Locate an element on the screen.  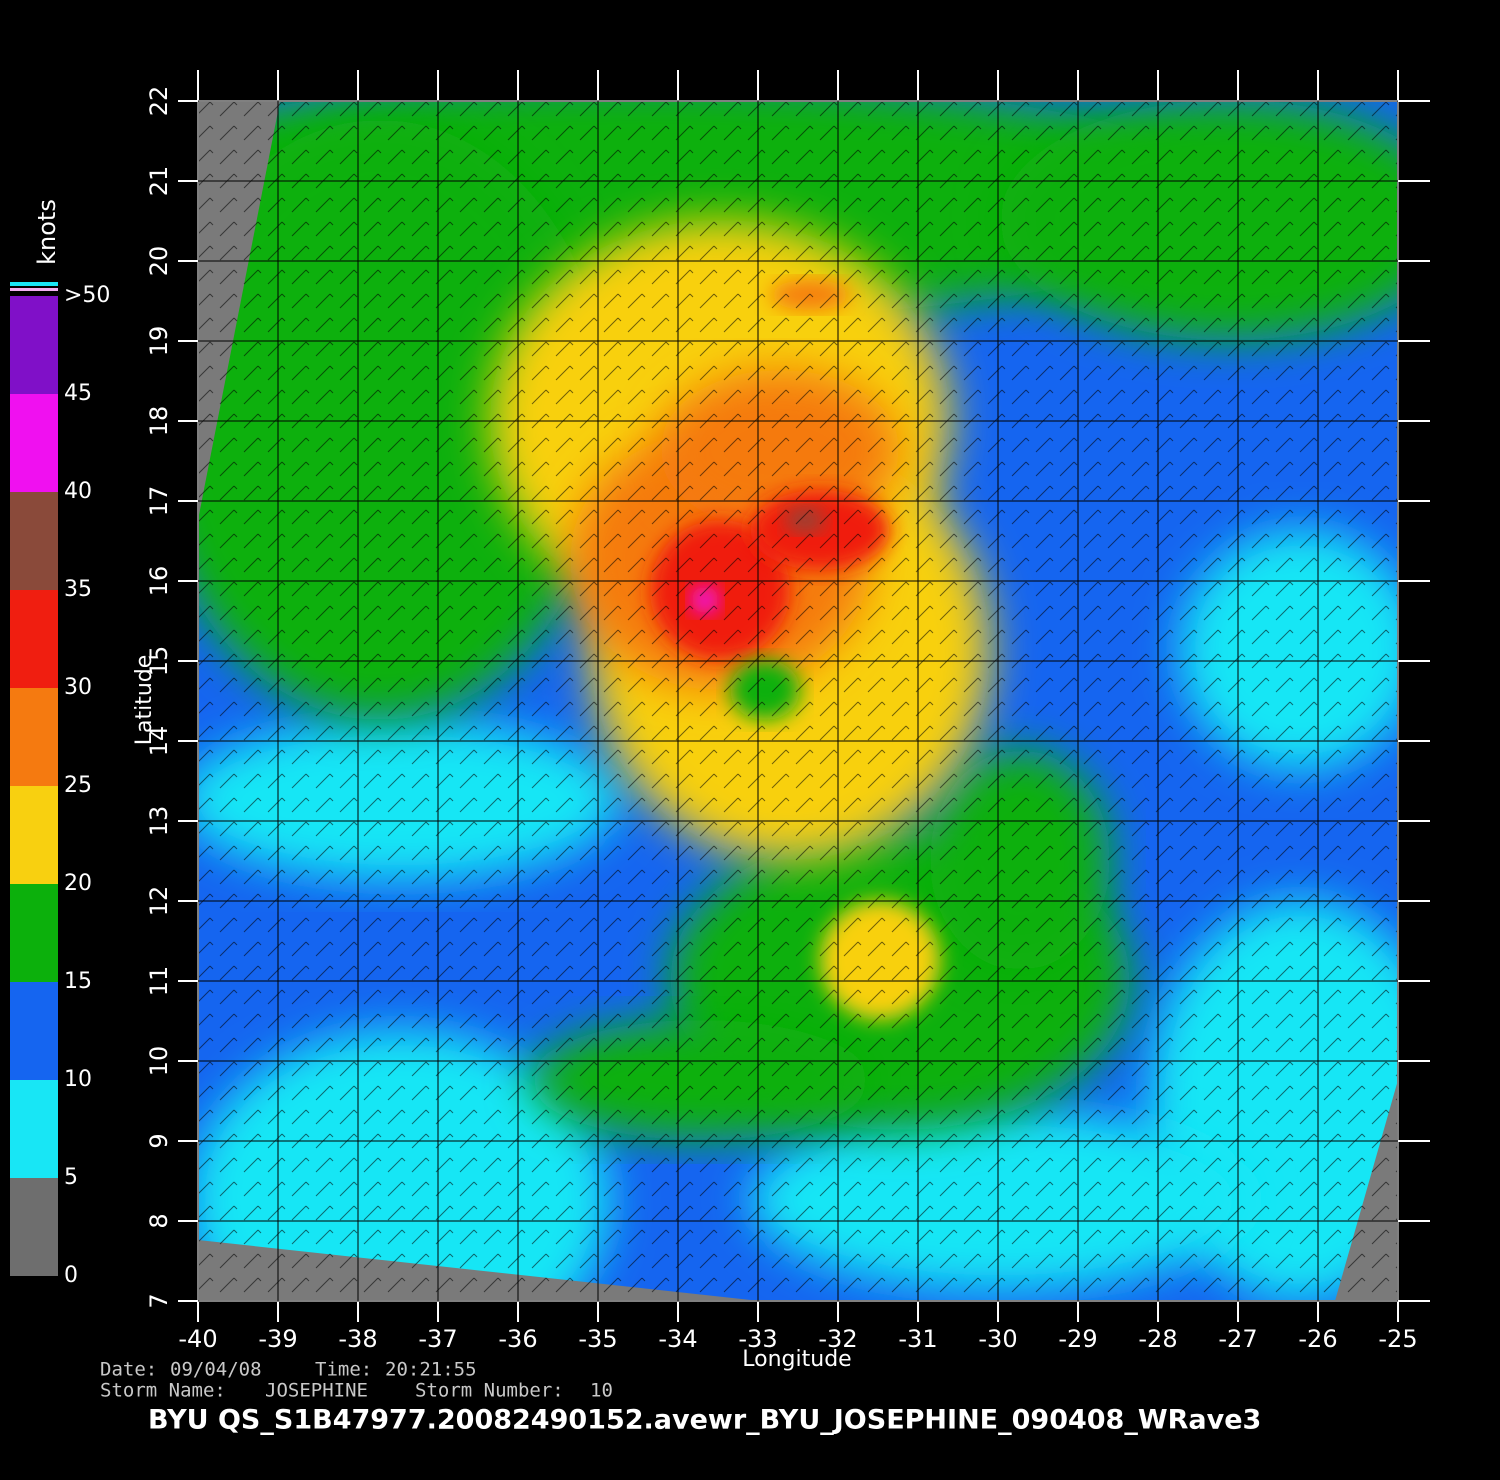
colorbar-tick-label: 5 is located at coordinates (71, 1177).